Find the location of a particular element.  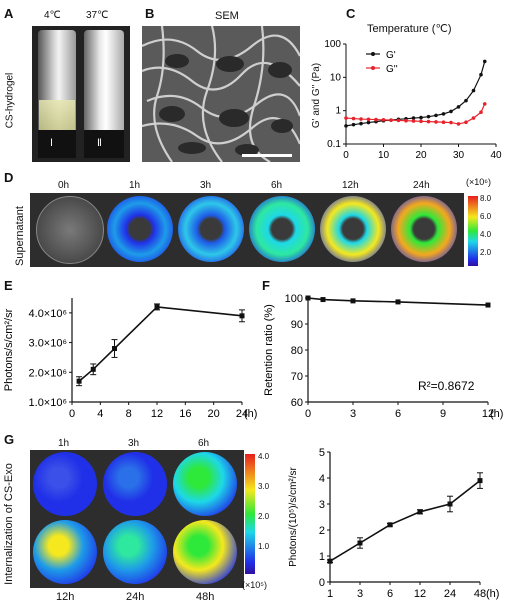

panel-label-a: A is located at coordinates (9, 13).